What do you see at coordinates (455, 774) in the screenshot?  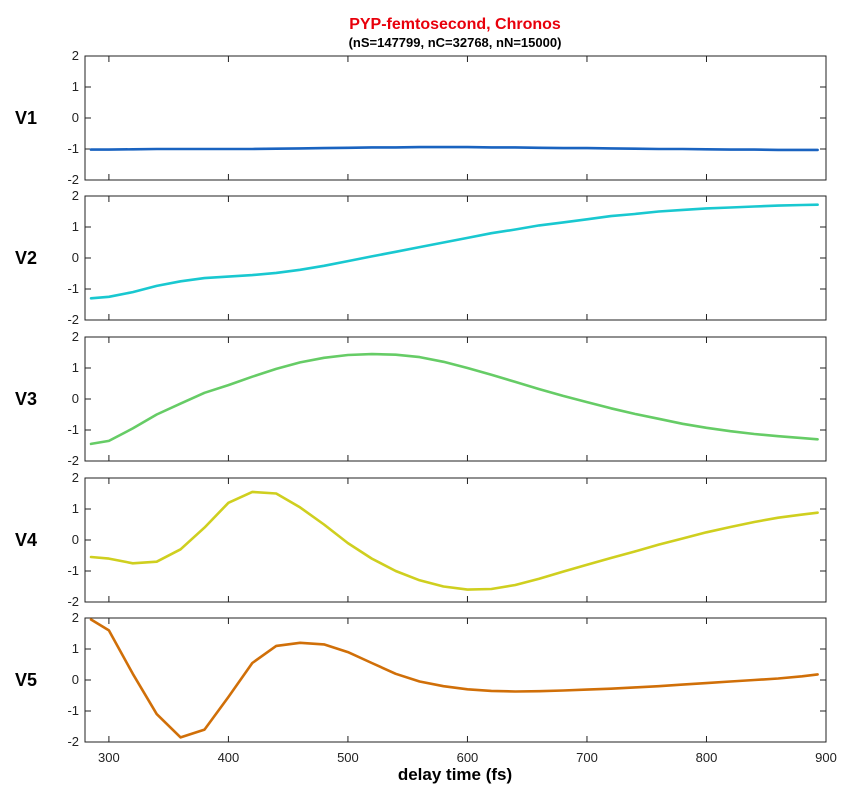 I see `x-axis-label: delay time (fs)` at bounding box center [455, 774].